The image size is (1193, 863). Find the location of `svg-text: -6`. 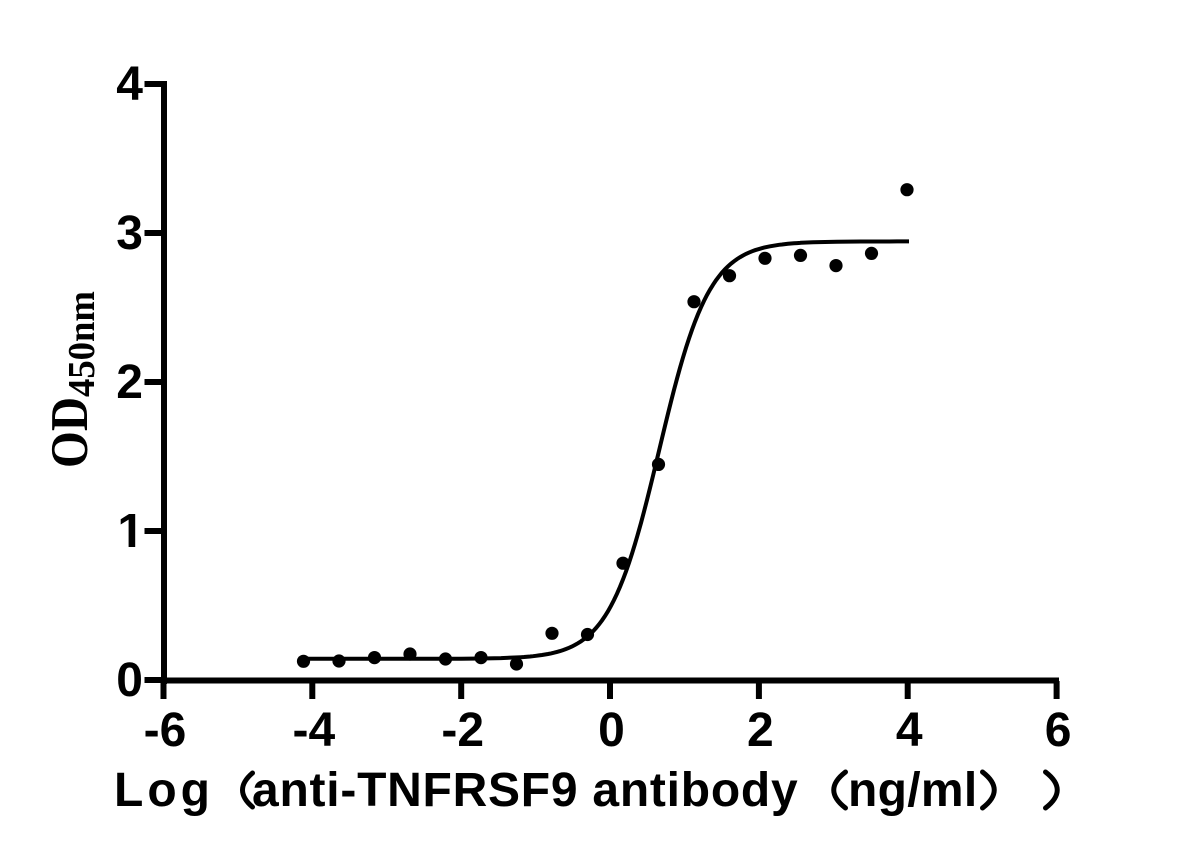

svg-text: -6 is located at coordinates (165, 730).